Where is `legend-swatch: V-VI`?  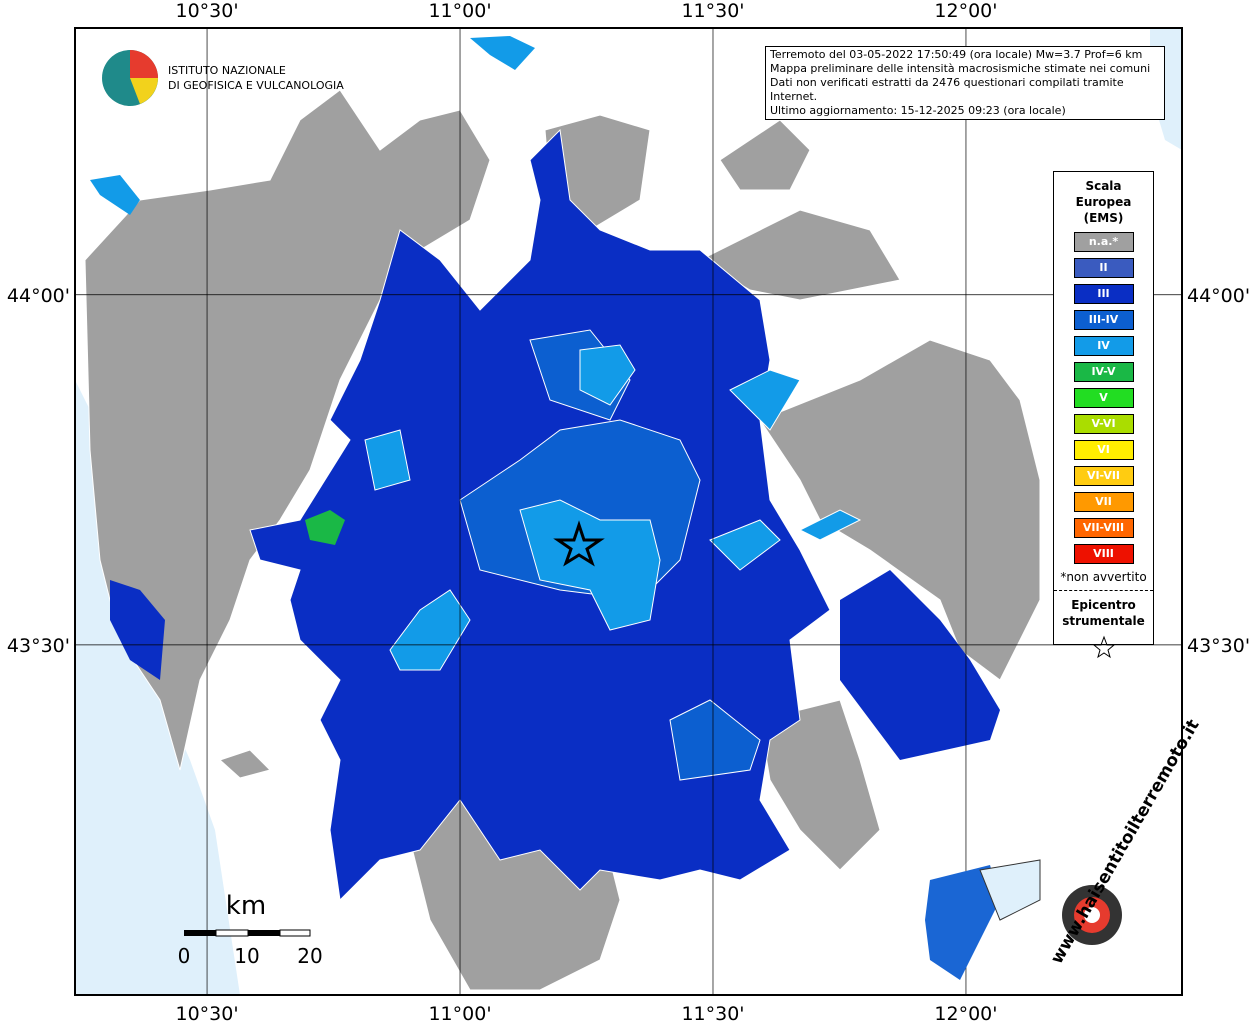 legend-swatch: V-VI is located at coordinates (1103, 424).